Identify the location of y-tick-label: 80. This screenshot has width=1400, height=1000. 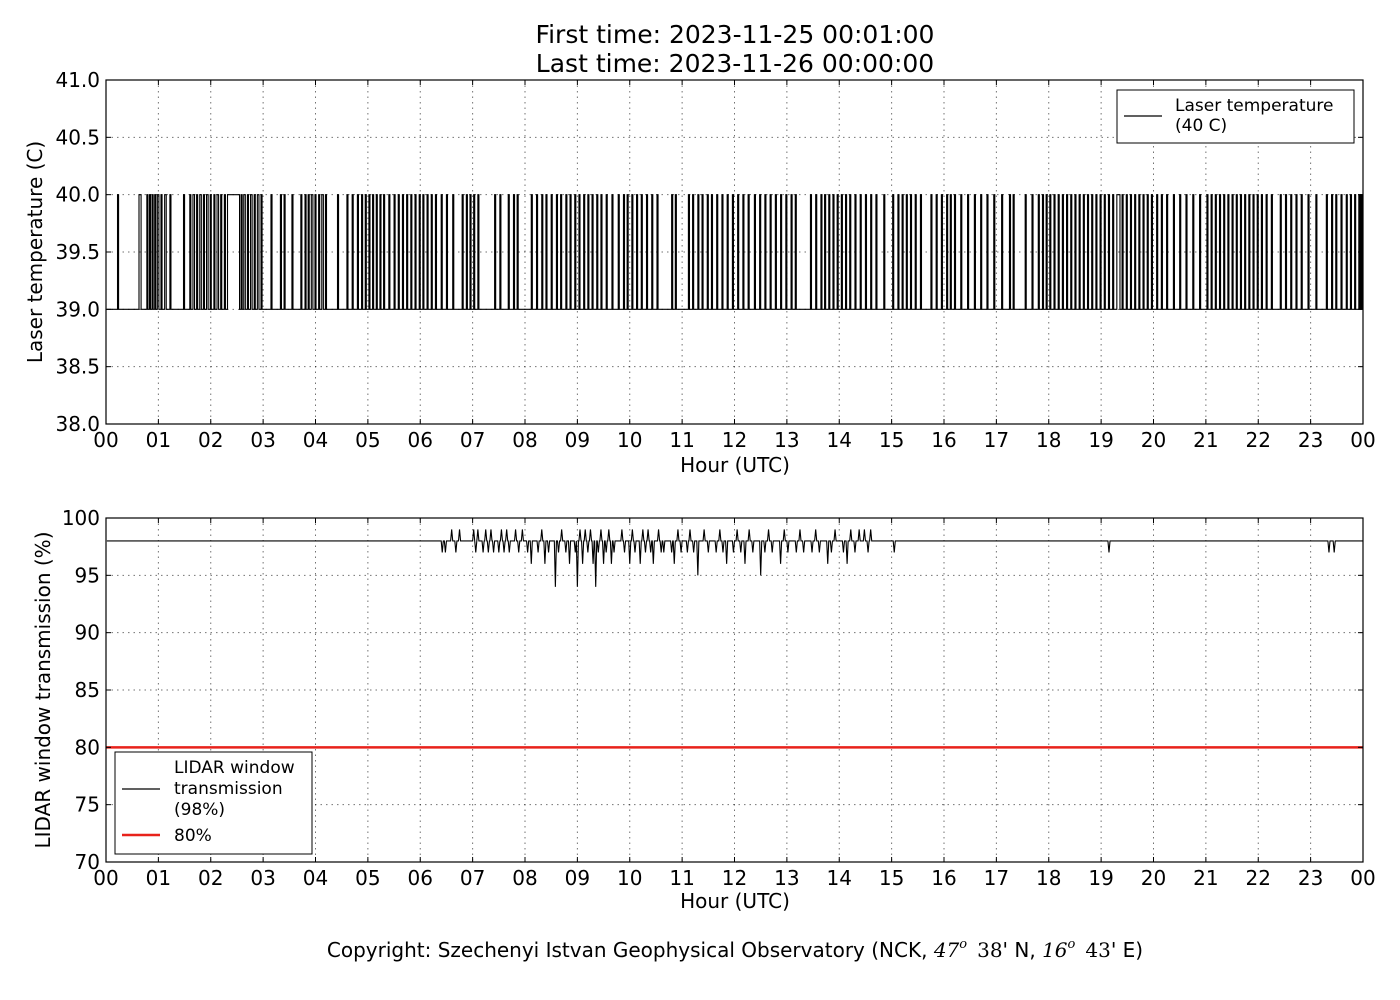
(87, 747).